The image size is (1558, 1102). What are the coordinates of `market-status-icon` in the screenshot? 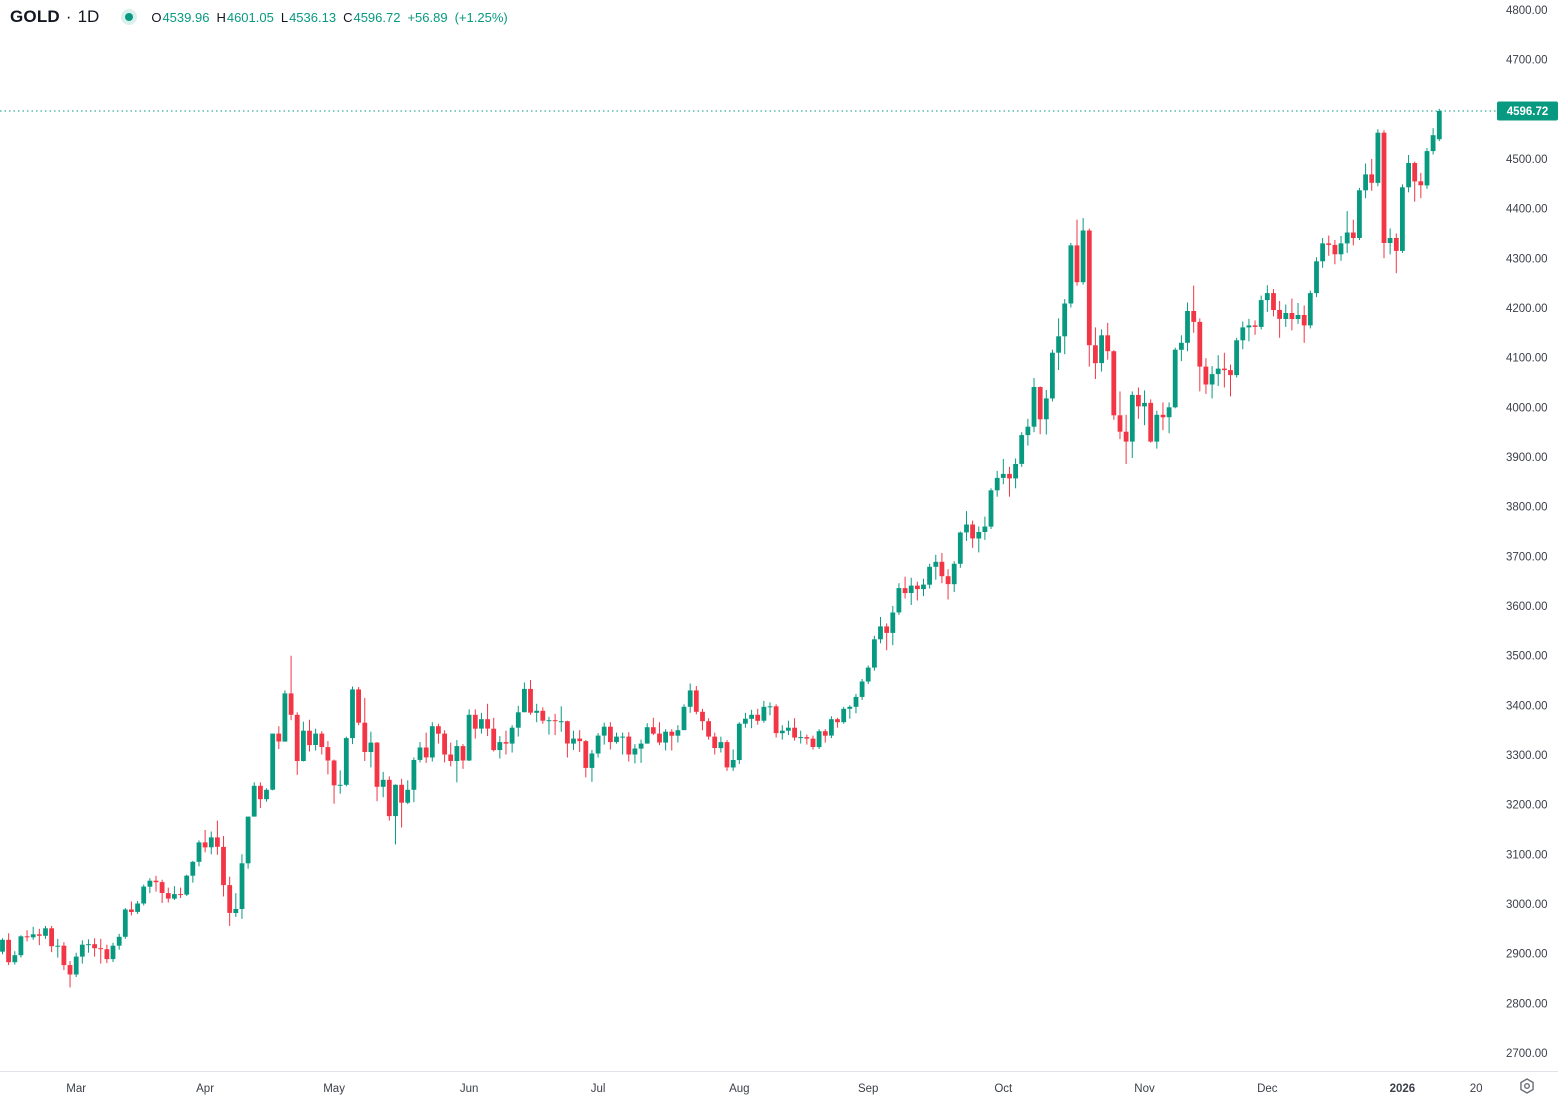 It's located at (129, 17).